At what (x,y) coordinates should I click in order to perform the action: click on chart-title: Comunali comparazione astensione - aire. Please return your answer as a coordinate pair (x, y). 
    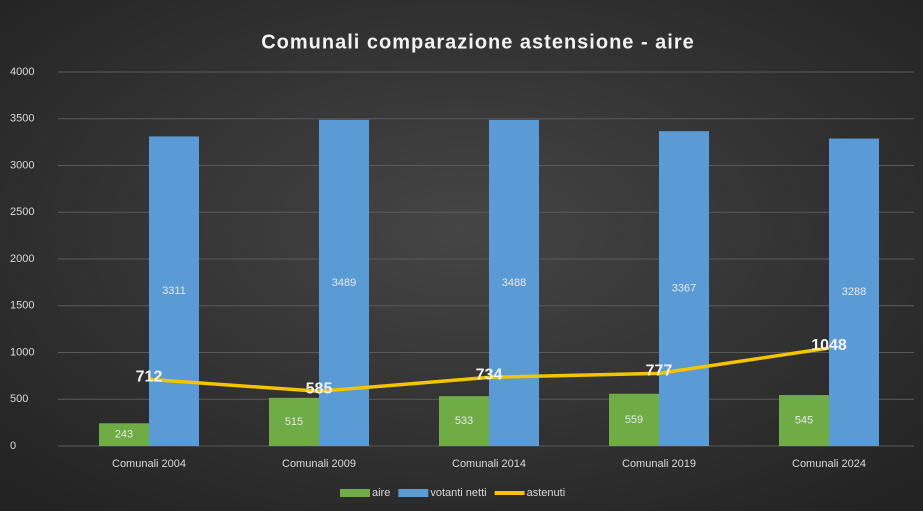
    Looking at the image, I should click on (478, 42).